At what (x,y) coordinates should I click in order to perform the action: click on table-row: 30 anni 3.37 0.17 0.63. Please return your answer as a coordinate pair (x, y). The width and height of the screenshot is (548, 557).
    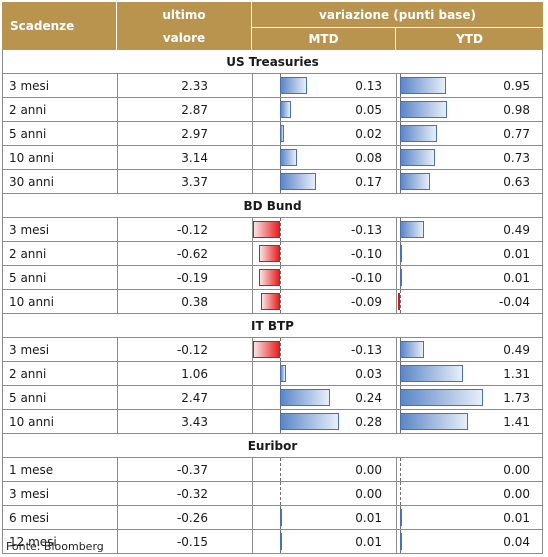
    Looking at the image, I should click on (272, 182).